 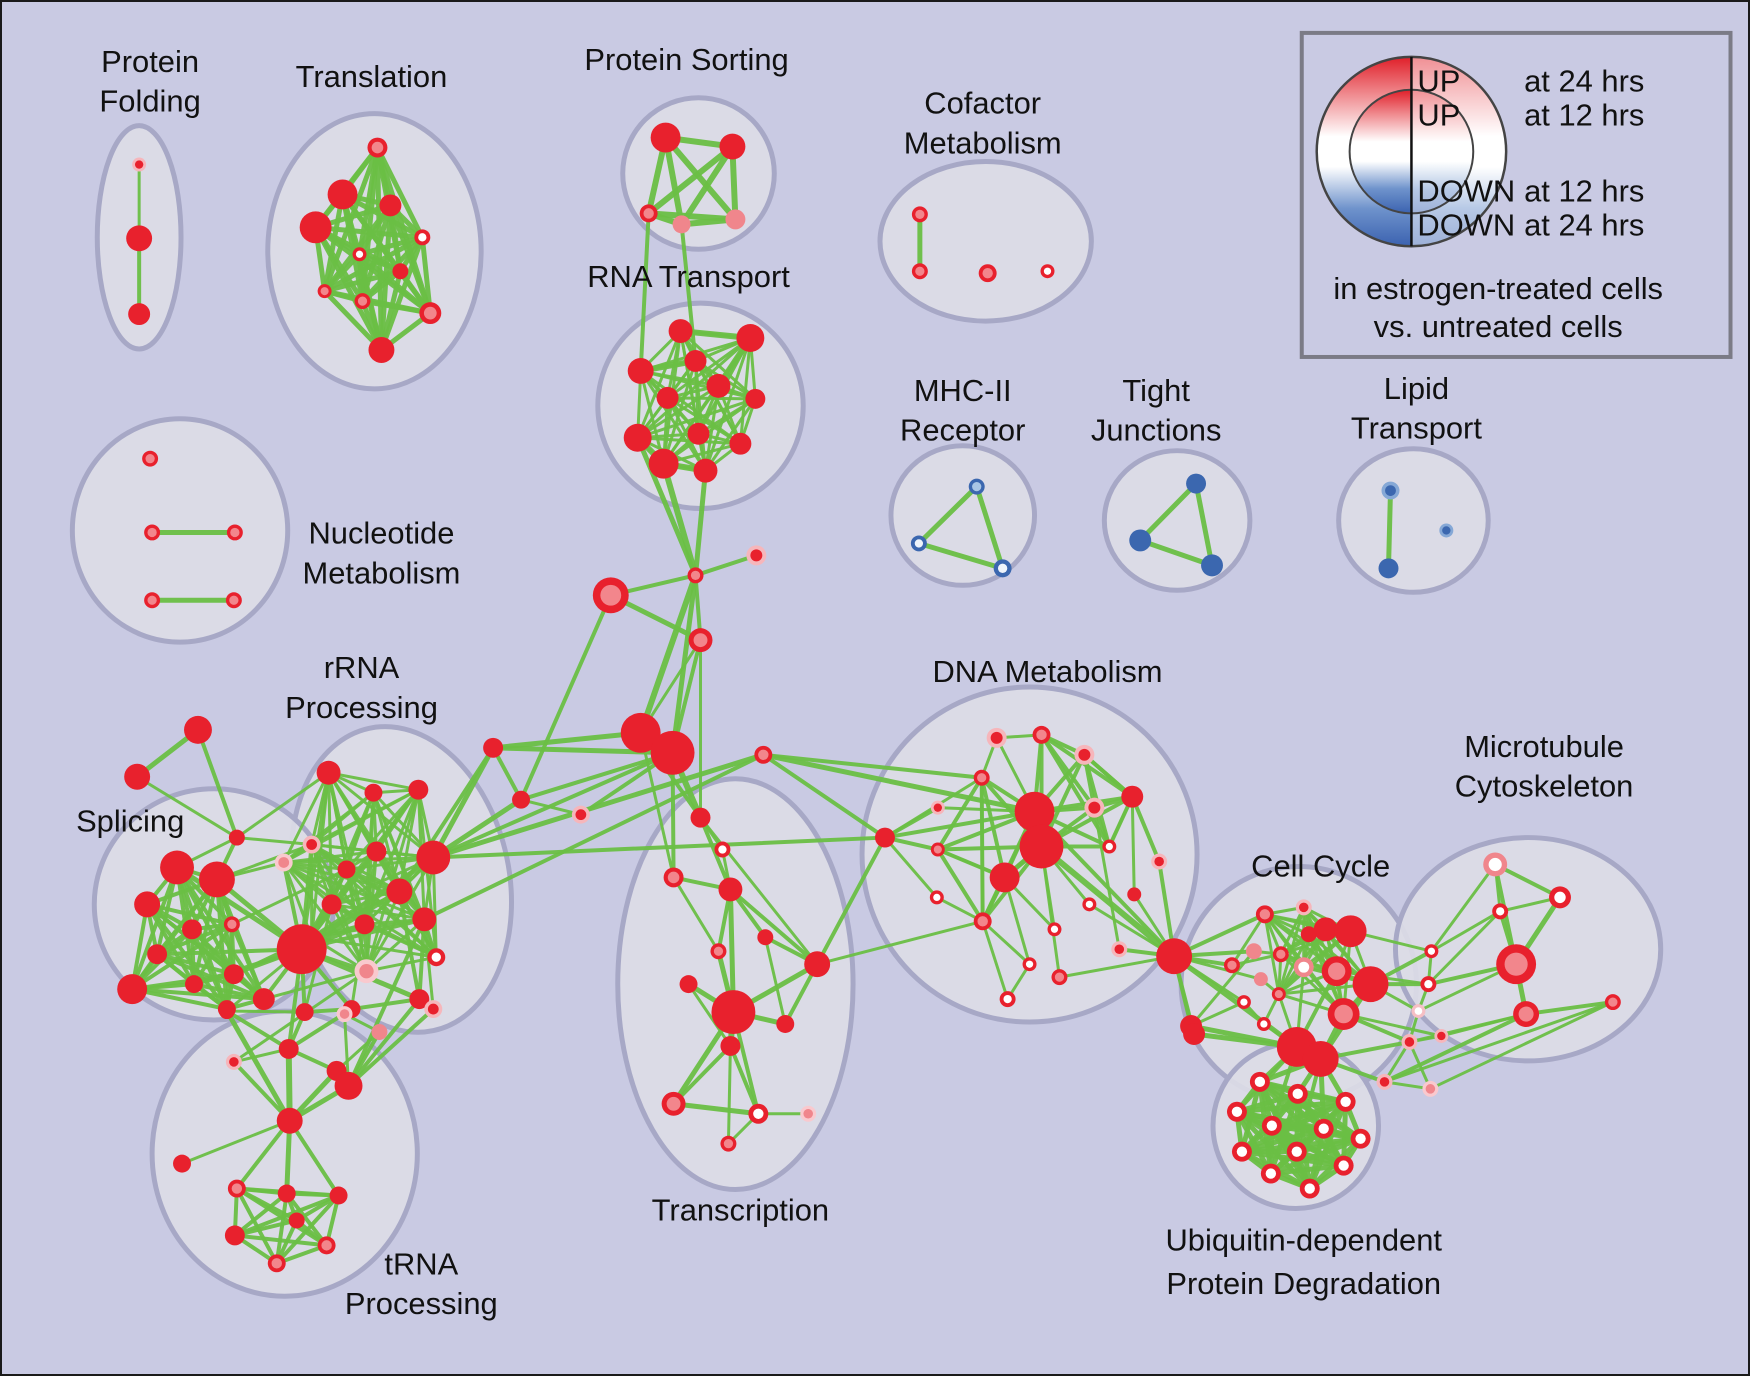 What do you see at coordinates (1303, 1239) in the screenshot?
I see `cluster-label-ubiquitin-degradation: Ubiquitin-dependent` at bounding box center [1303, 1239].